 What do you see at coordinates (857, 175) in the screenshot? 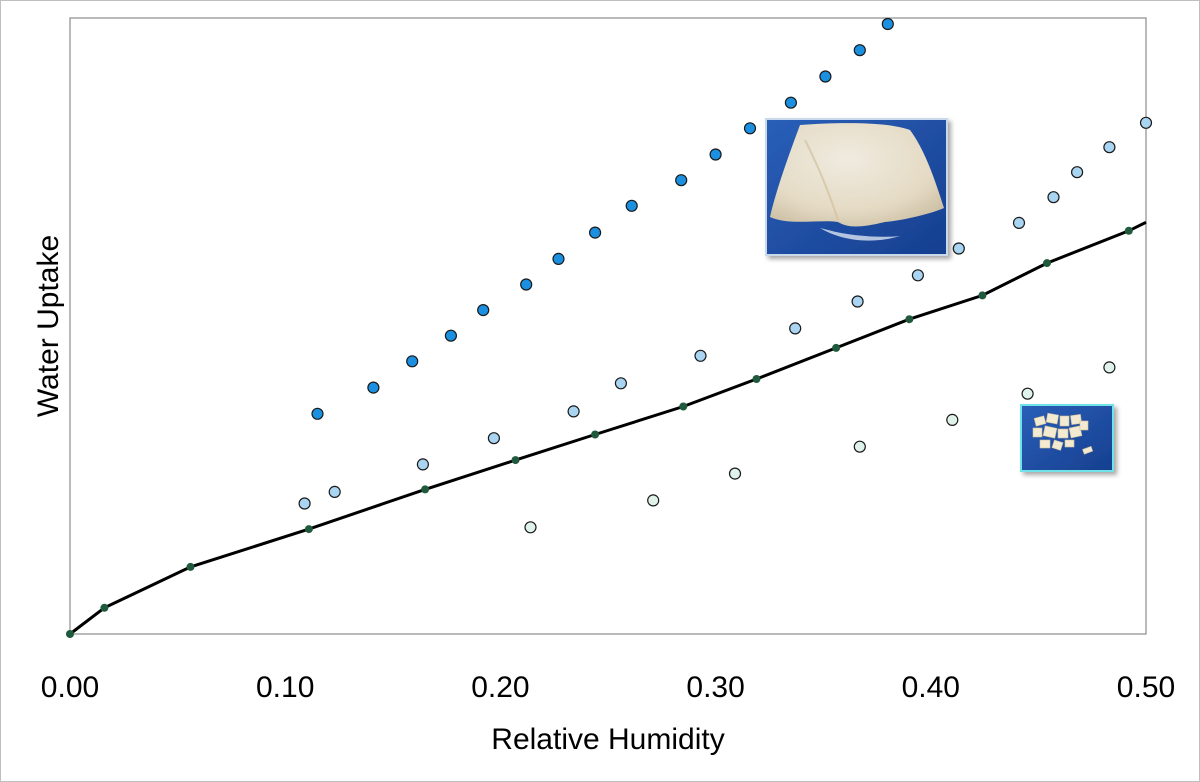
I see `film-shape` at bounding box center [857, 175].